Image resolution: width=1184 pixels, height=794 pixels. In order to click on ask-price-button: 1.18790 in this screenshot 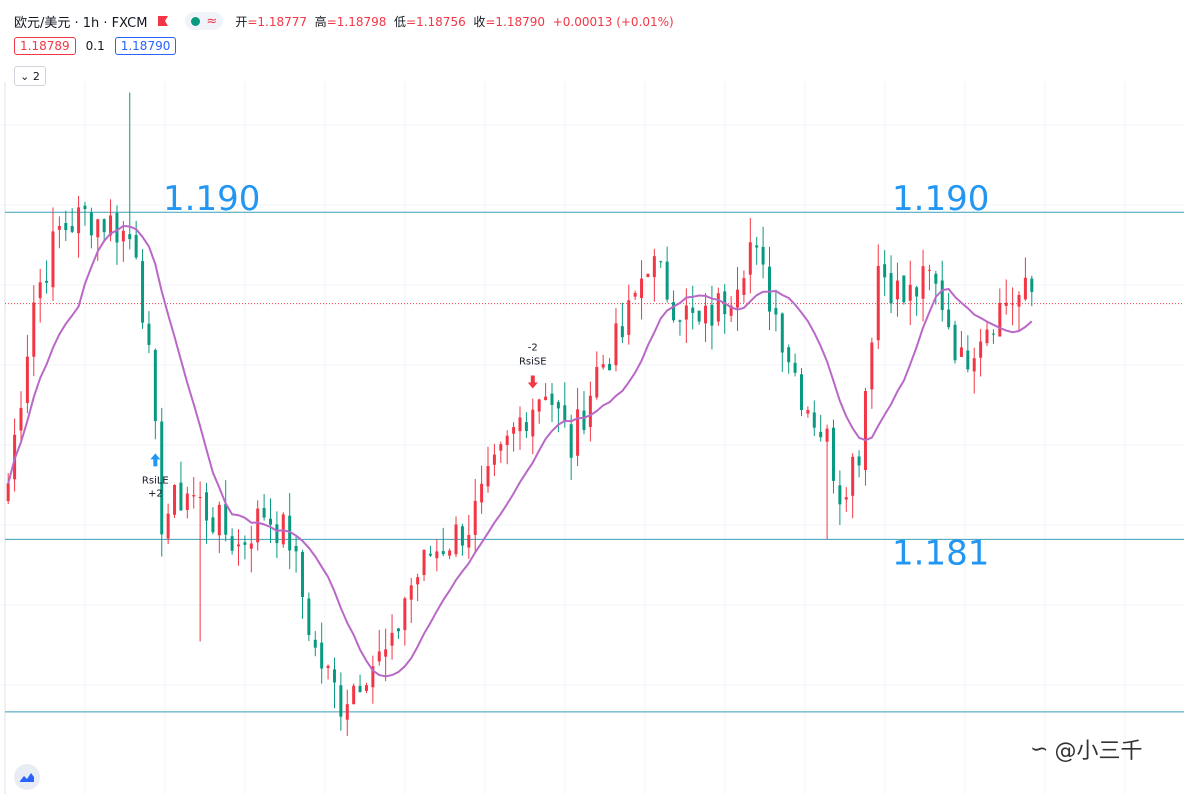, I will do `click(145, 46)`.